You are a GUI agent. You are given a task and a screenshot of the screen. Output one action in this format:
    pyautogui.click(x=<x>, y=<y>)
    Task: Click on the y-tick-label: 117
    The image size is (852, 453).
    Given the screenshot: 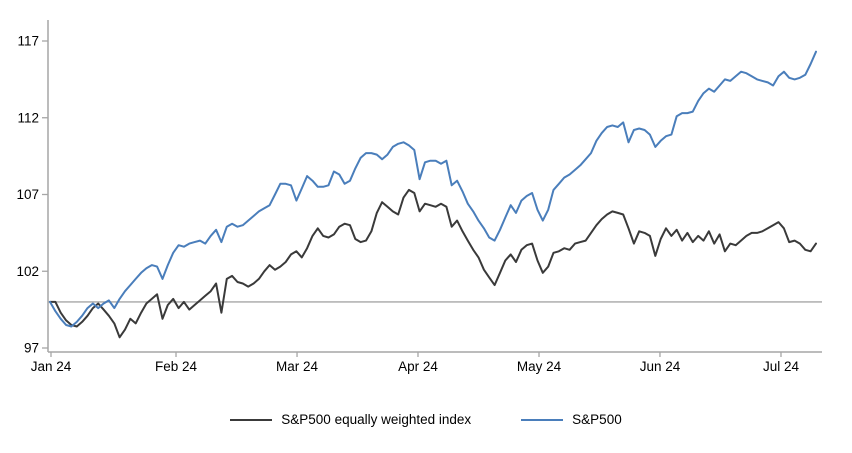 What is the action you would take?
    pyautogui.click(x=28, y=41)
    